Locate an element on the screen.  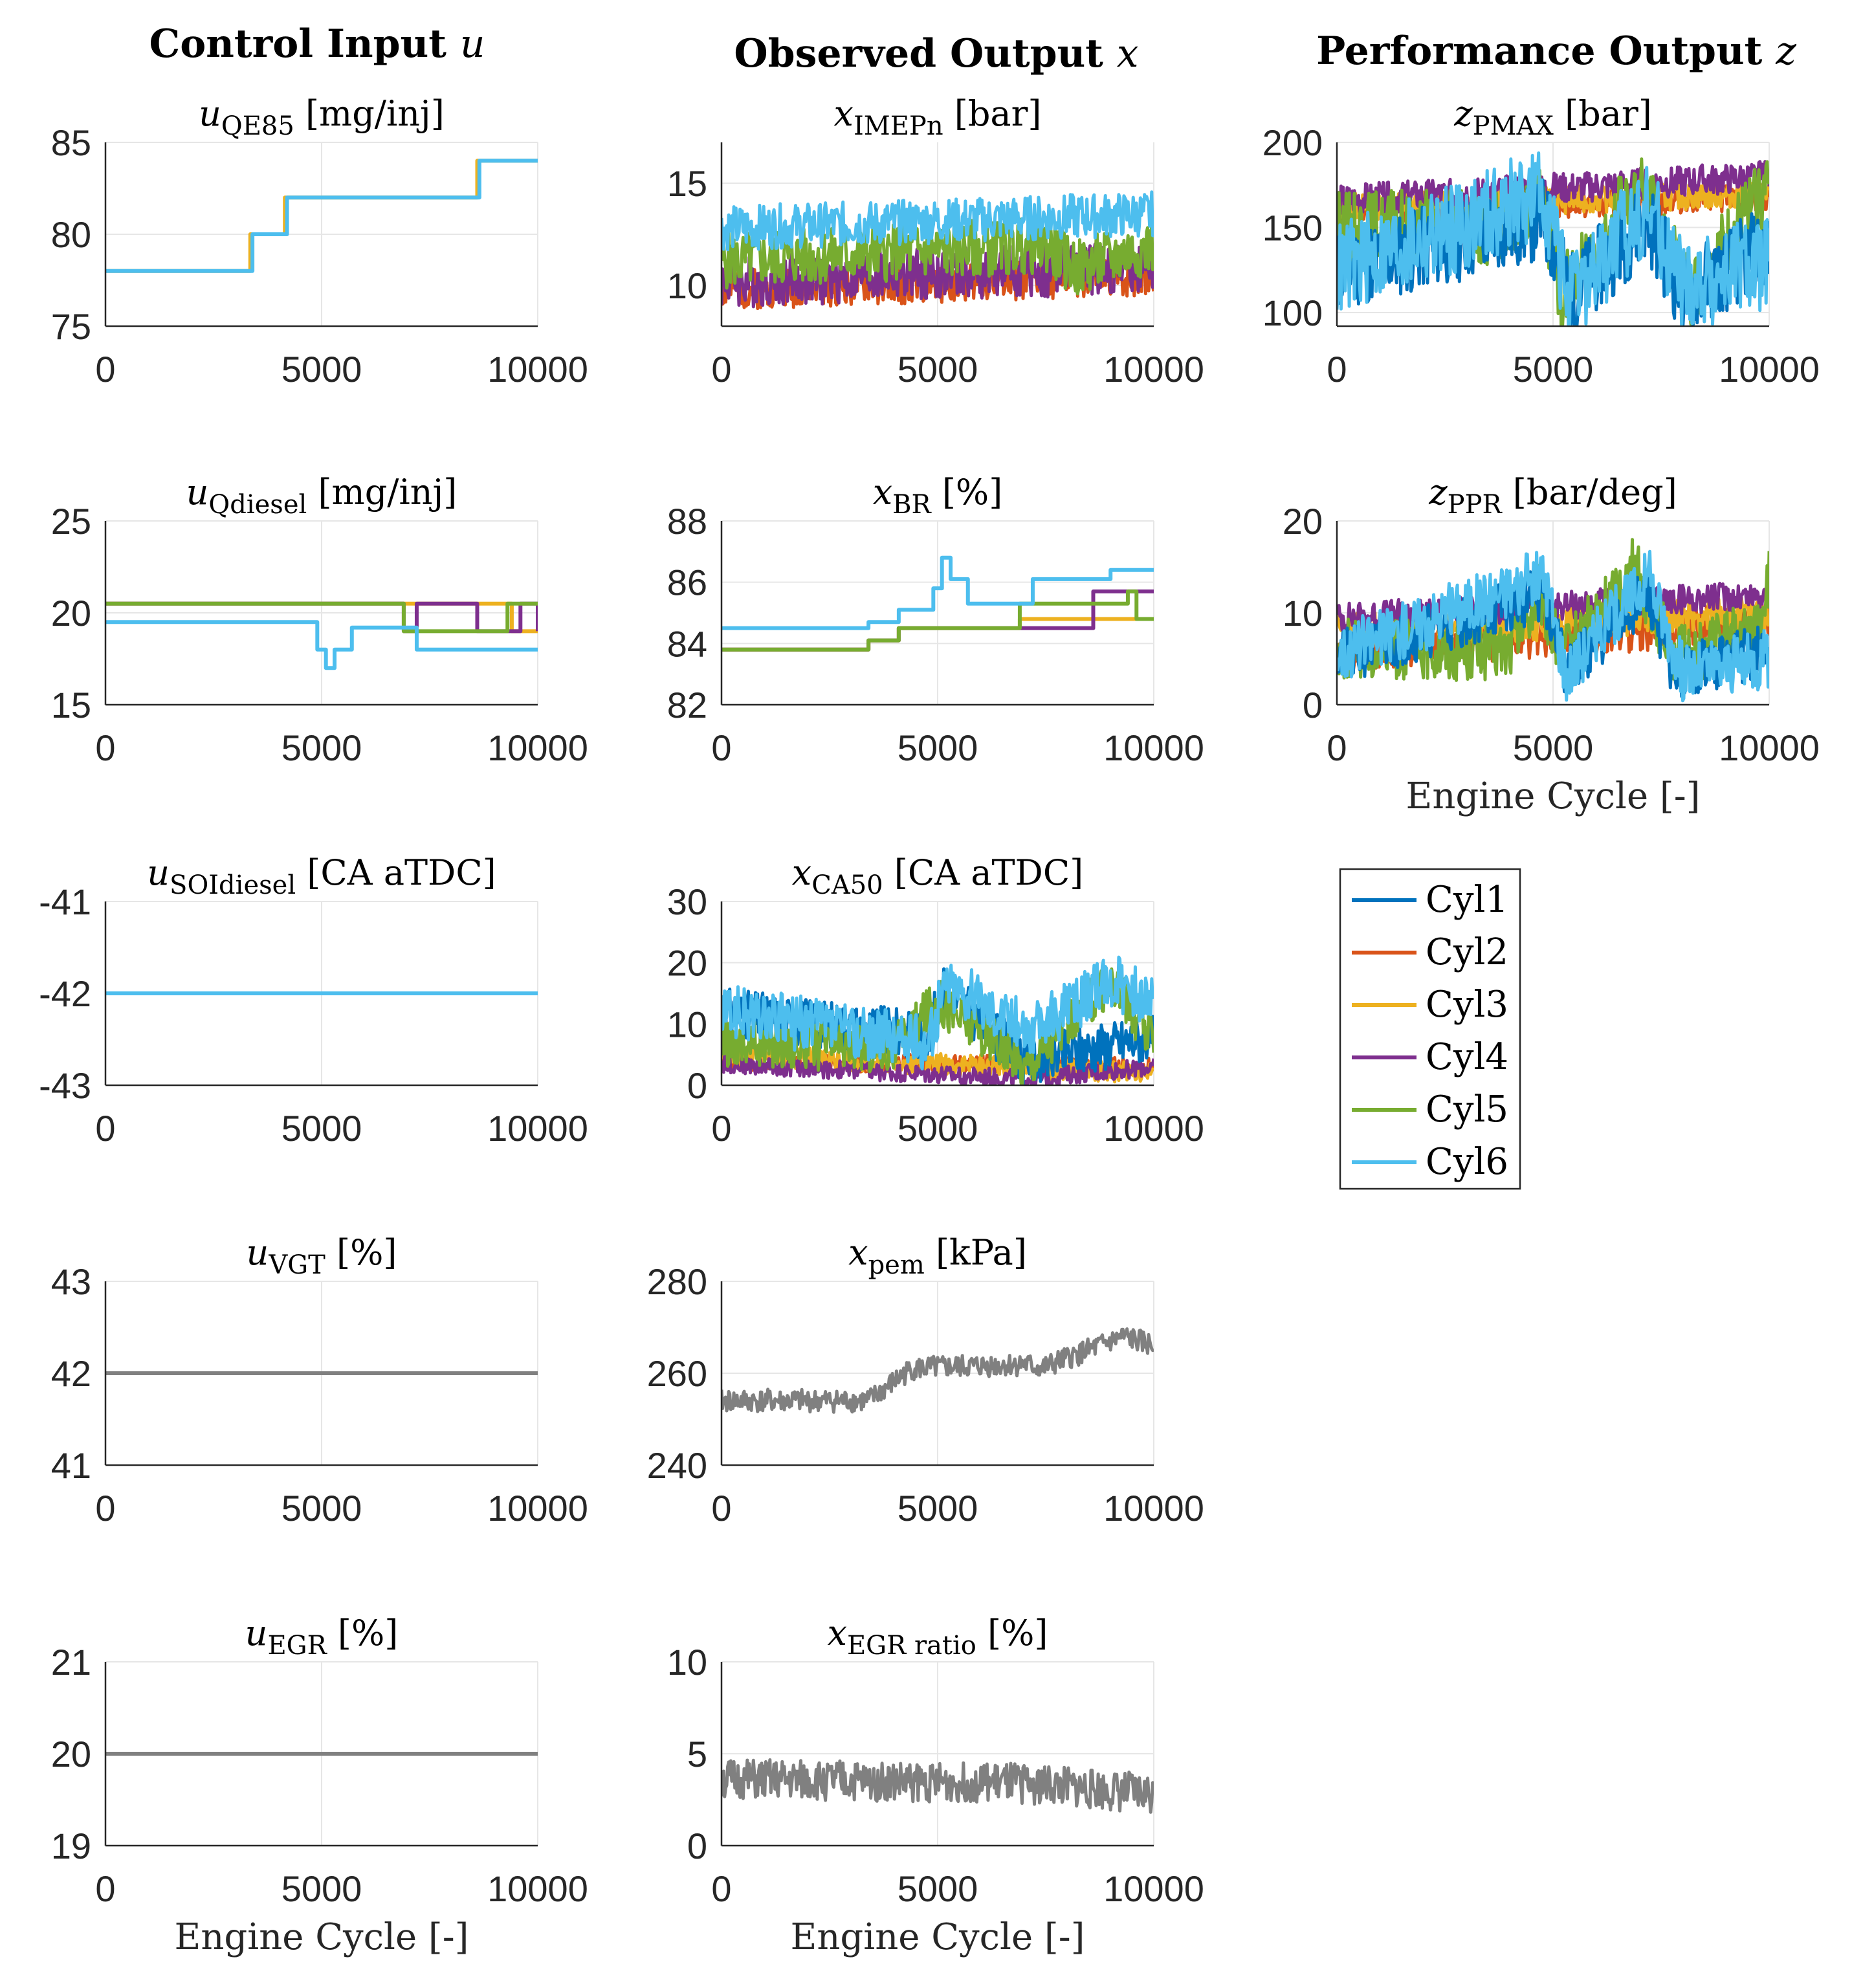
title-subscript: PMAX is located at coordinates (1513, 126).